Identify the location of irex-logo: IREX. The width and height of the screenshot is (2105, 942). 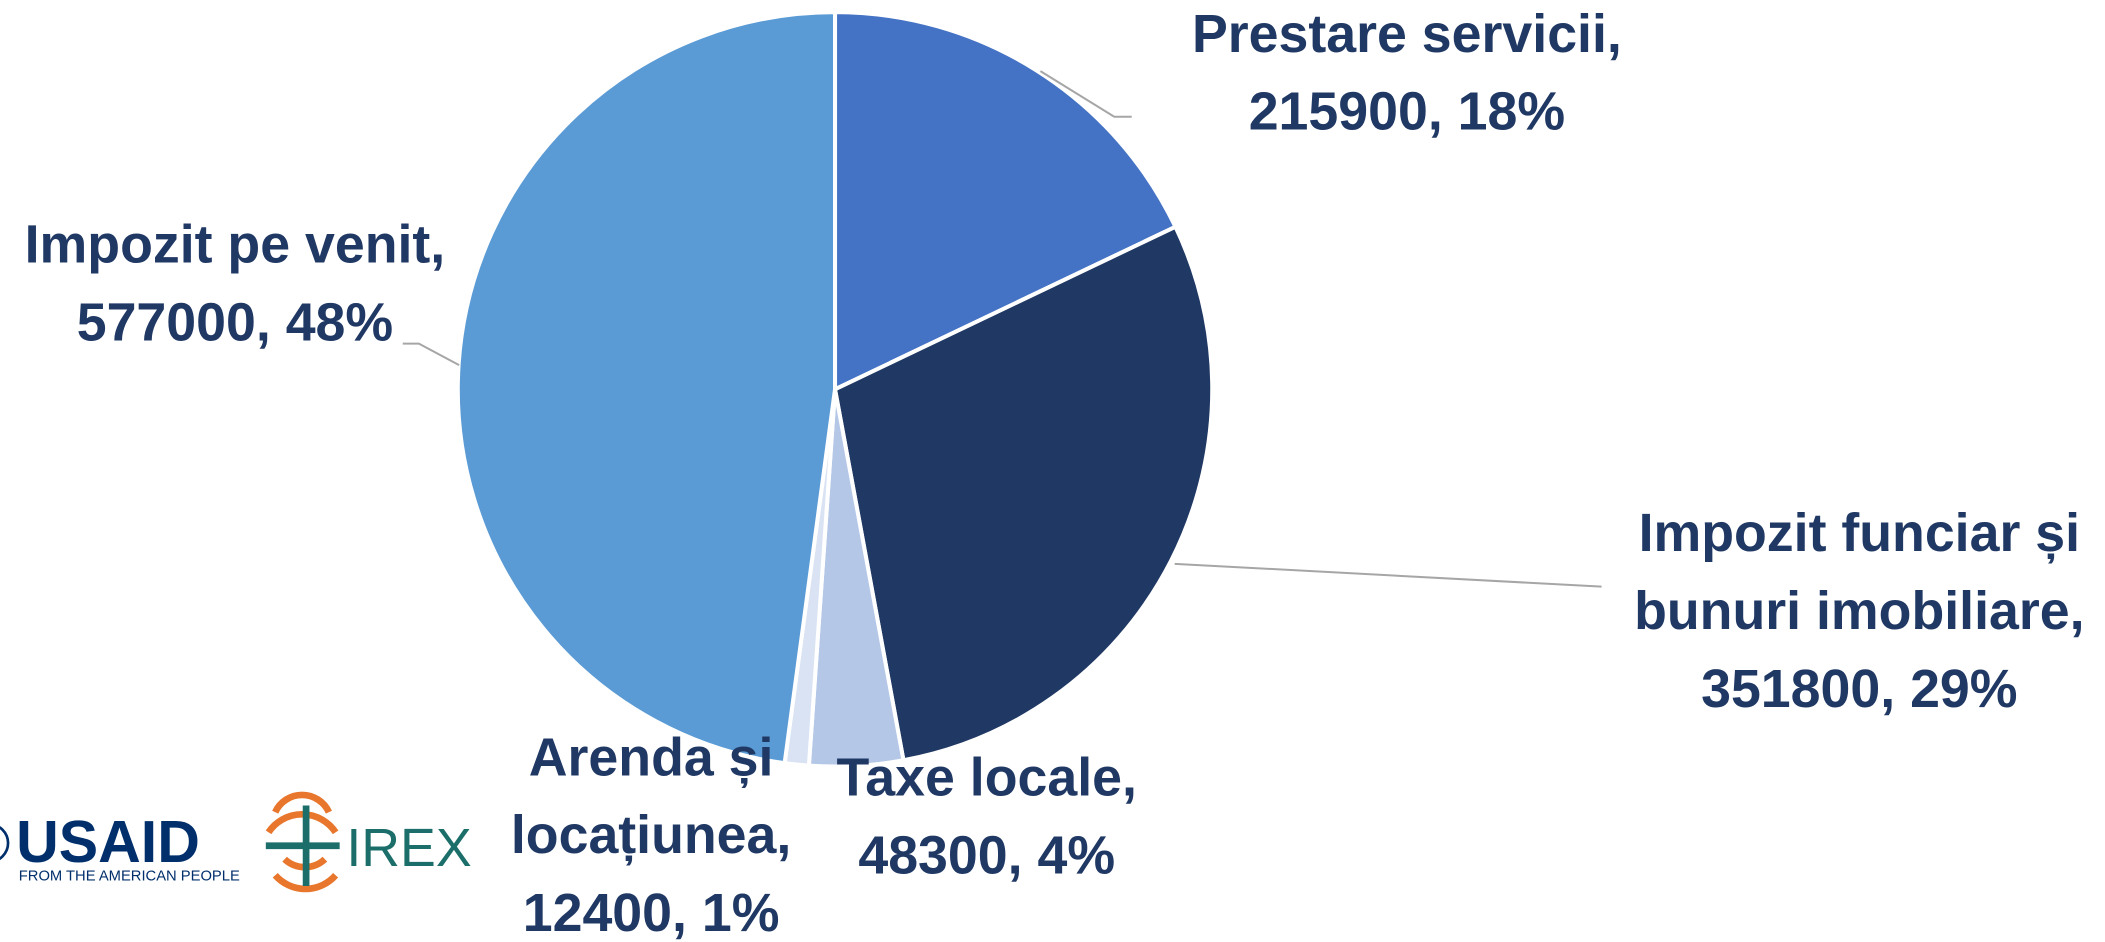
(368, 842).